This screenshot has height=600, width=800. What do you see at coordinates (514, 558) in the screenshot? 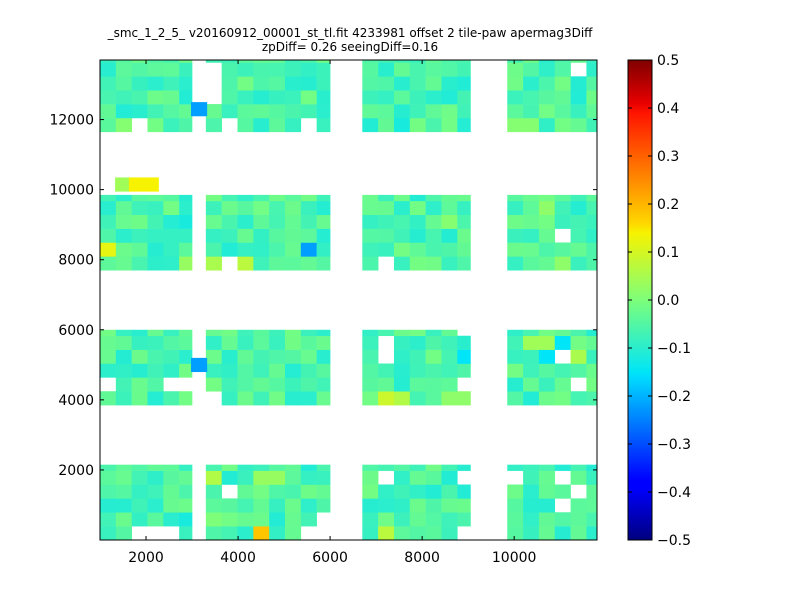
I see `x-tick-label: 10000` at bounding box center [514, 558].